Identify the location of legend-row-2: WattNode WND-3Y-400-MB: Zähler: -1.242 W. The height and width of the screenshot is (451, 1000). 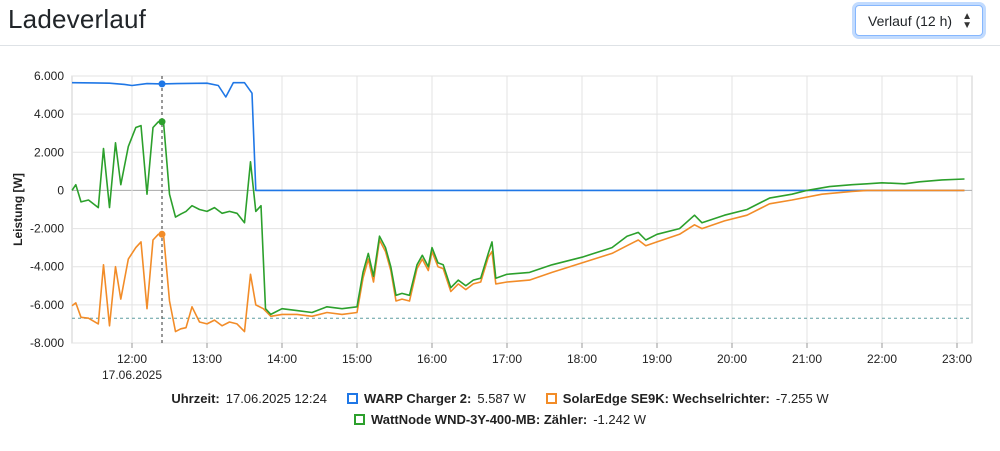
(500, 419).